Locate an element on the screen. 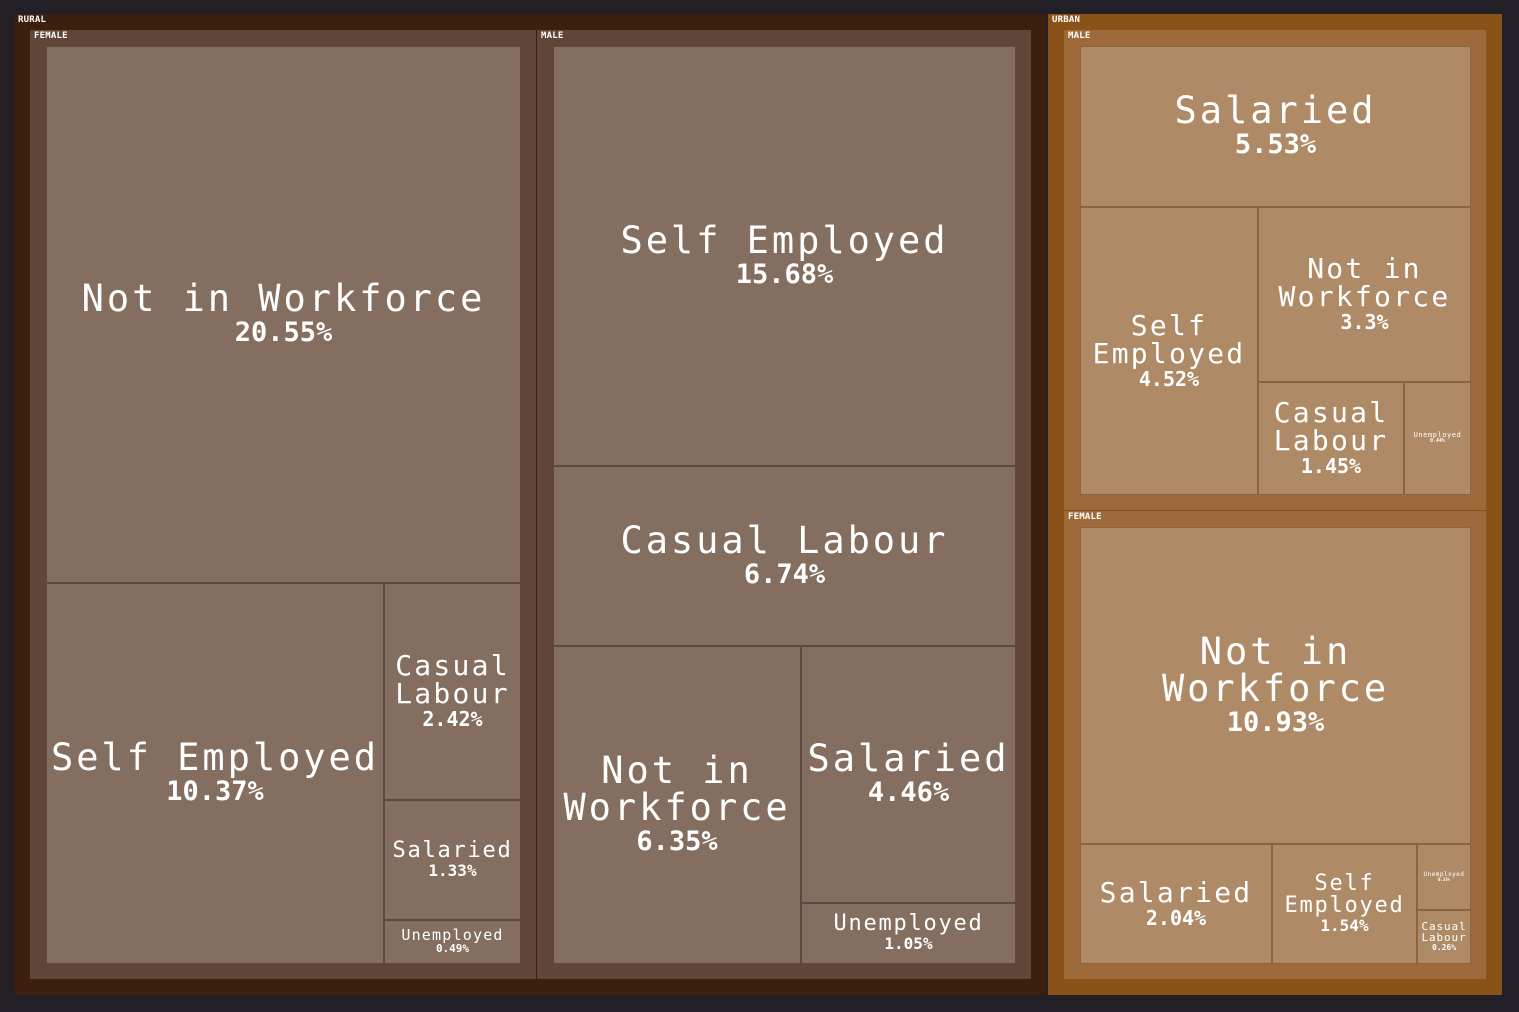 This screenshot has width=1519, height=1012. treemap-cell-rural-female-casual-labour: Casual Labour 2.42% is located at coordinates (452, 691).